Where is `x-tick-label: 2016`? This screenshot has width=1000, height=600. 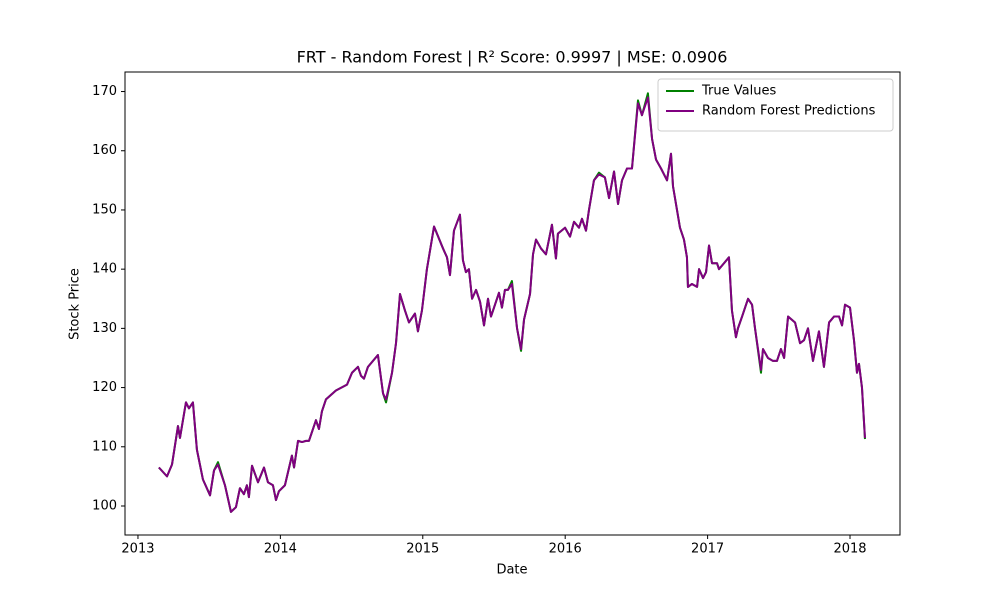
x-tick-label: 2016 is located at coordinates (565, 549).